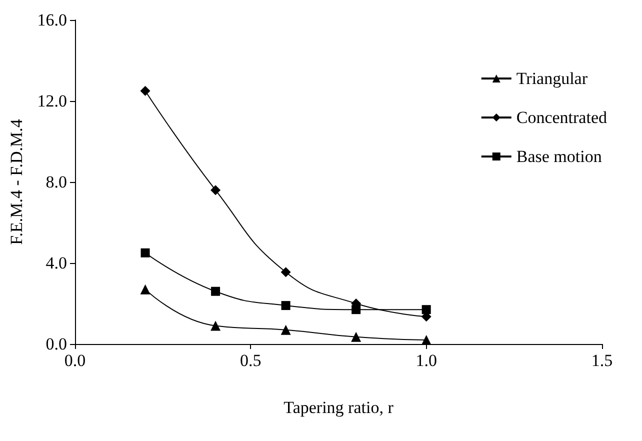 The width and height of the screenshot is (642, 441). Describe the element at coordinates (552, 78) in the screenshot. I see `legend-label: Triangular` at that location.